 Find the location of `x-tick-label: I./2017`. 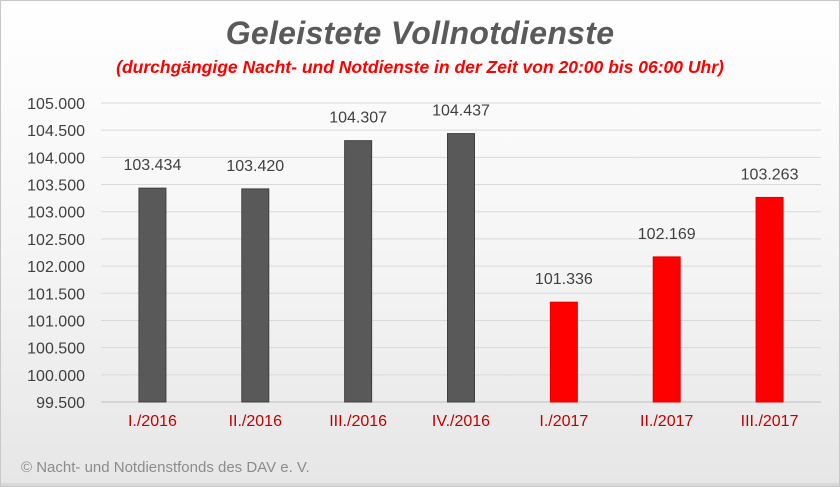

x-tick-label: I./2017 is located at coordinates (563, 421).